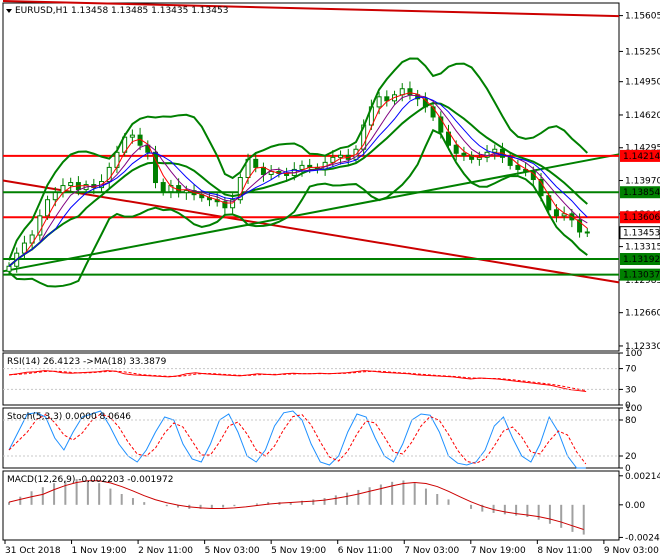 The image size is (660, 560). I want to click on stoch-tick-label: 0, so click(628, 469).